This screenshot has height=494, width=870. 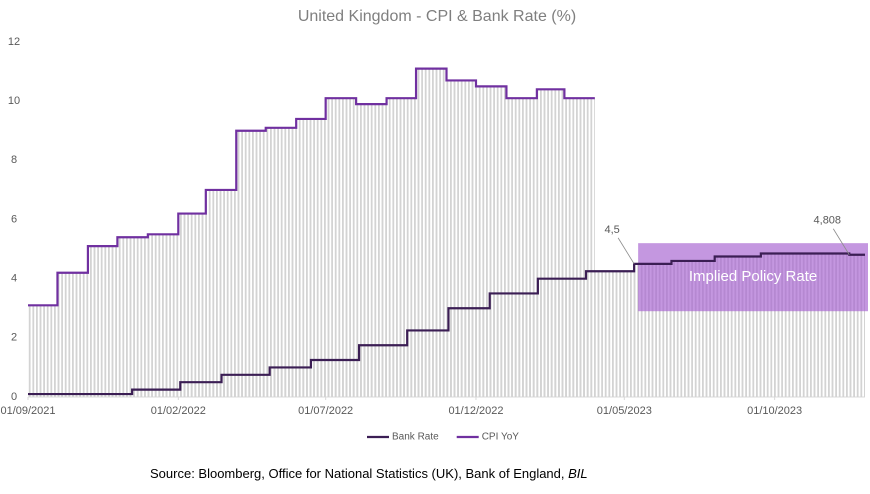 What do you see at coordinates (14, 279) in the screenshot?
I see `y-tick-label: 4` at bounding box center [14, 279].